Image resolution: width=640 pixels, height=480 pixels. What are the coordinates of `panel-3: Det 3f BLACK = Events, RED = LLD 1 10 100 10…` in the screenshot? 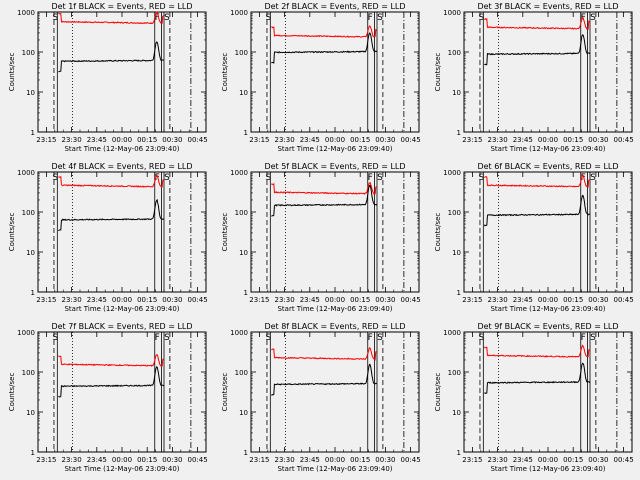 It's located at (534, 77).